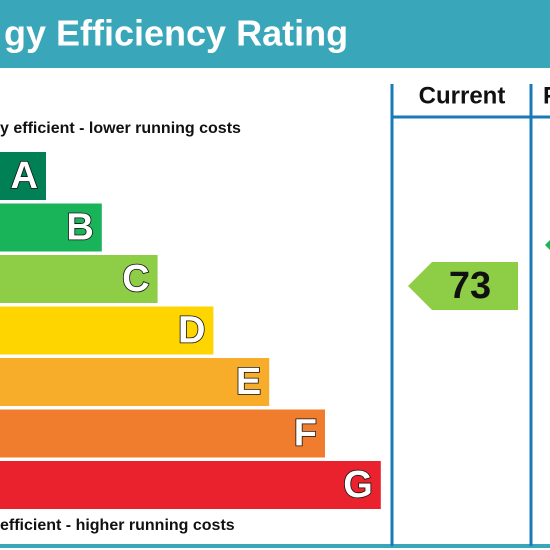  What do you see at coordinates (248, 382) in the screenshot?
I see `band-letter: E` at bounding box center [248, 382].